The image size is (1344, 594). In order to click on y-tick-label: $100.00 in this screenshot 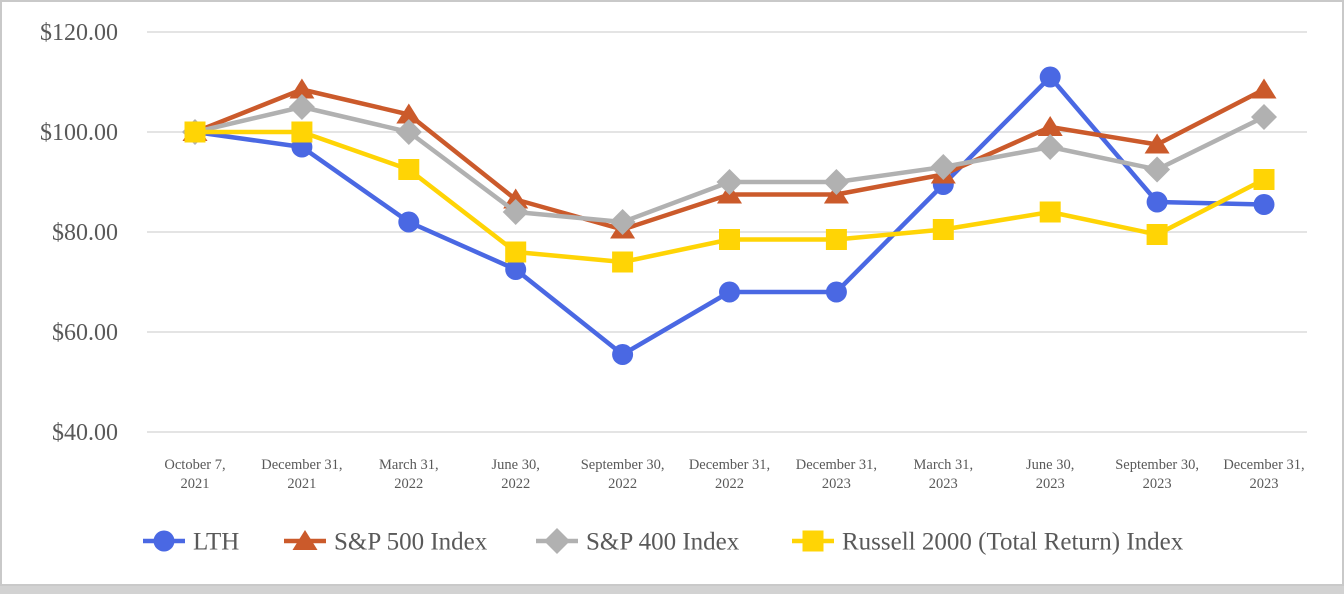, I will do `click(79, 133)`.